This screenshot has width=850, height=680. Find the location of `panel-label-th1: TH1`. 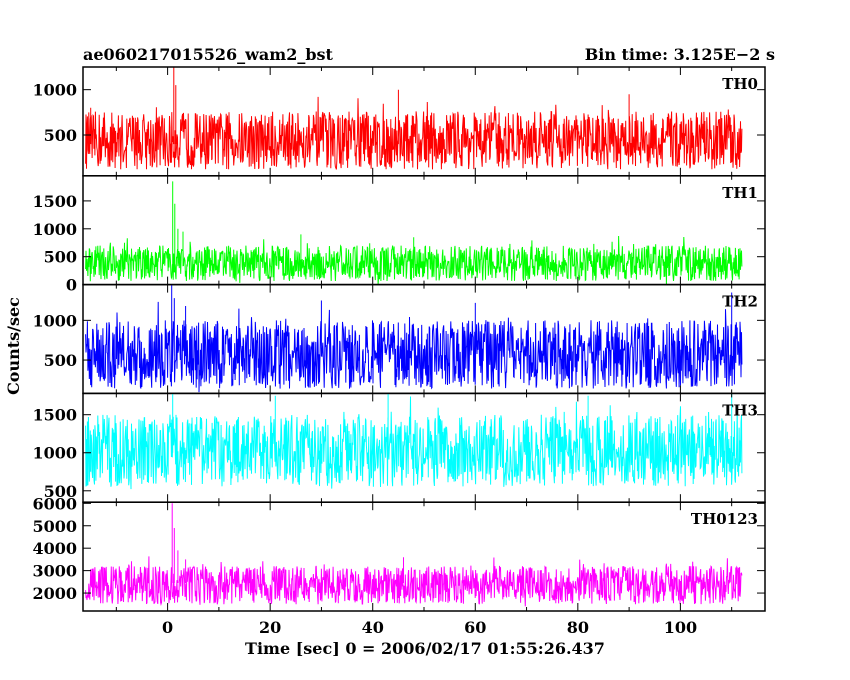

panel-label-th1: TH1 is located at coordinates (740, 193).